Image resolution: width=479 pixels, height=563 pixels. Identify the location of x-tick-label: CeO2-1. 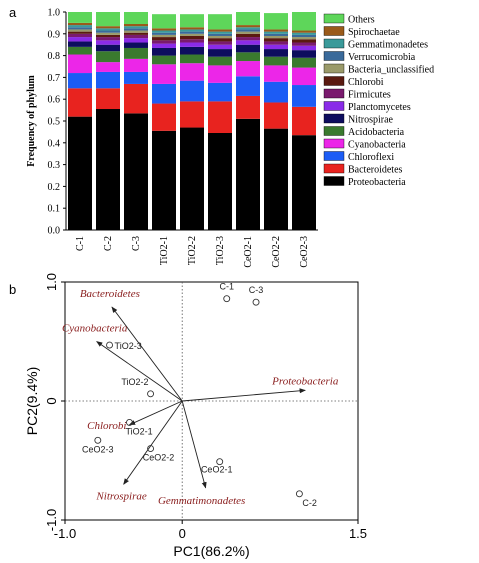
(248, 252).